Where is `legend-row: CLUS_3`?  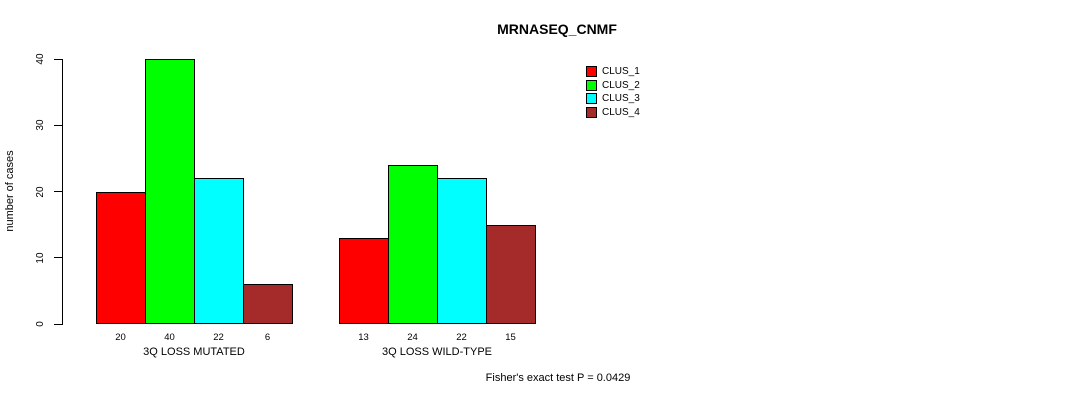
legend-row: CLUS_3 is located at coordinates (613, 99).